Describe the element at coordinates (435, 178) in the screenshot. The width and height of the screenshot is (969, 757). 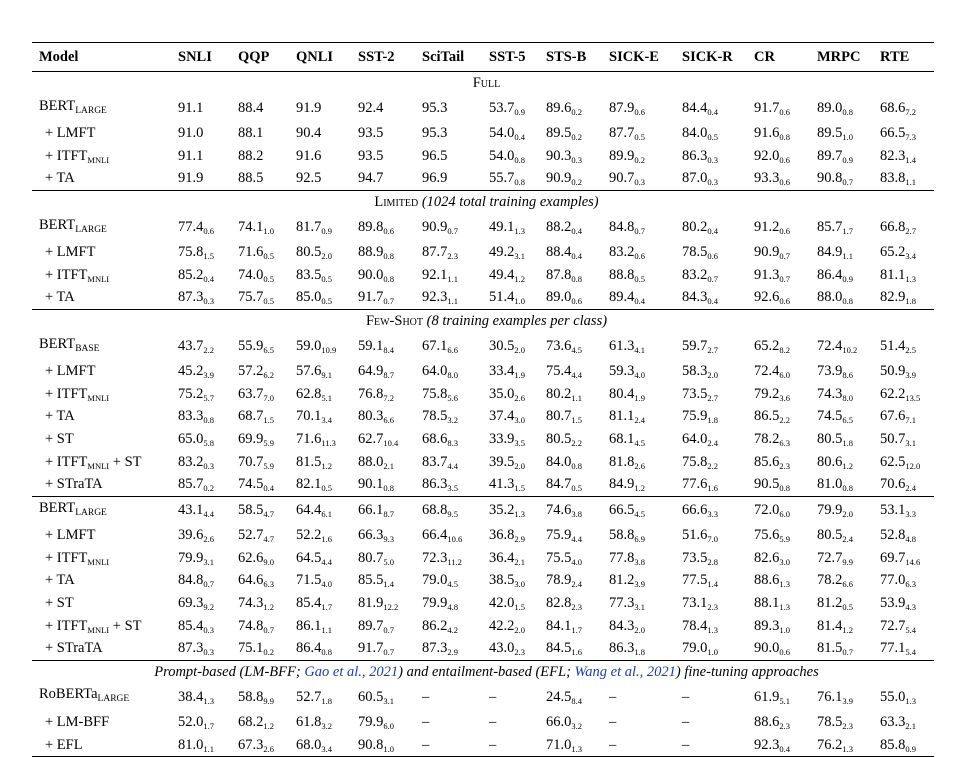
I see `cell-value: 96.9` at that location.